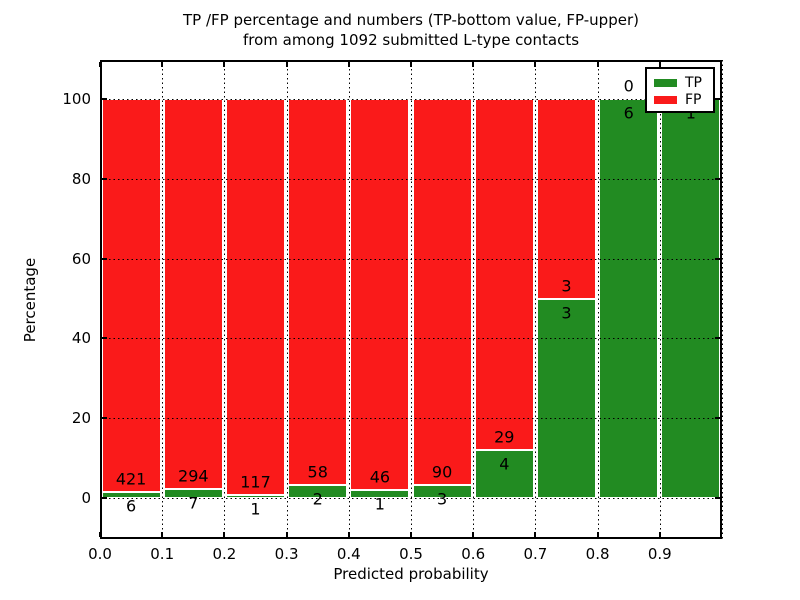 The width and height of the screenshot is (800, 600). What do you see at coordinates (224, 554) in the screenshot?
I see `x-tick-label: 0.2` at bounding box center [224, 554].